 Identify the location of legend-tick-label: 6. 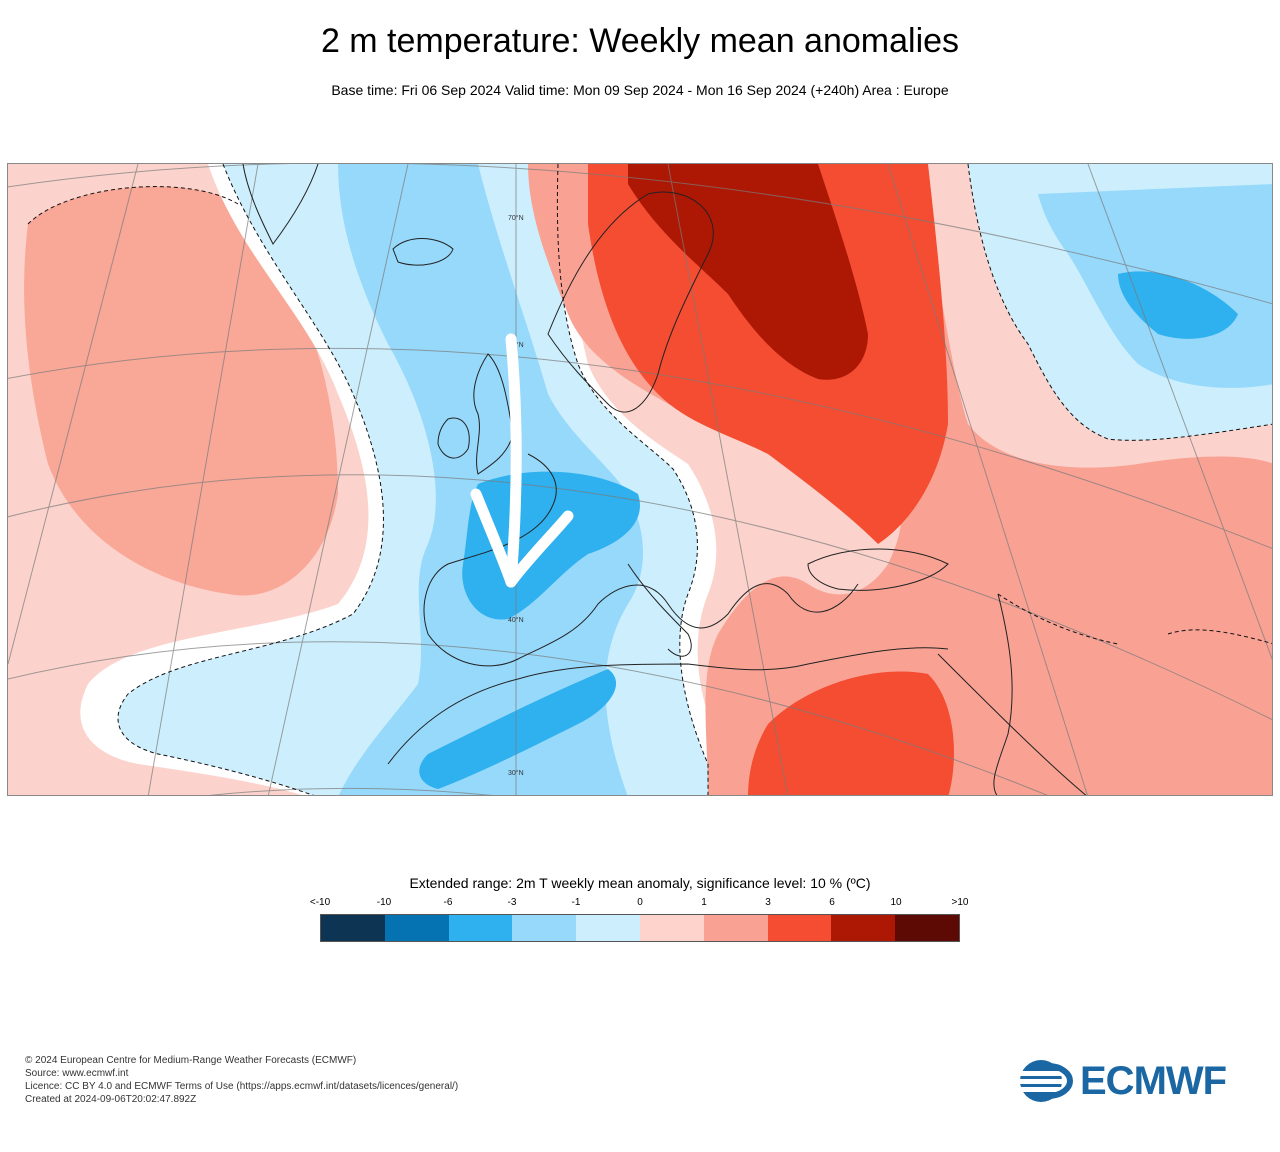
(832, 902).